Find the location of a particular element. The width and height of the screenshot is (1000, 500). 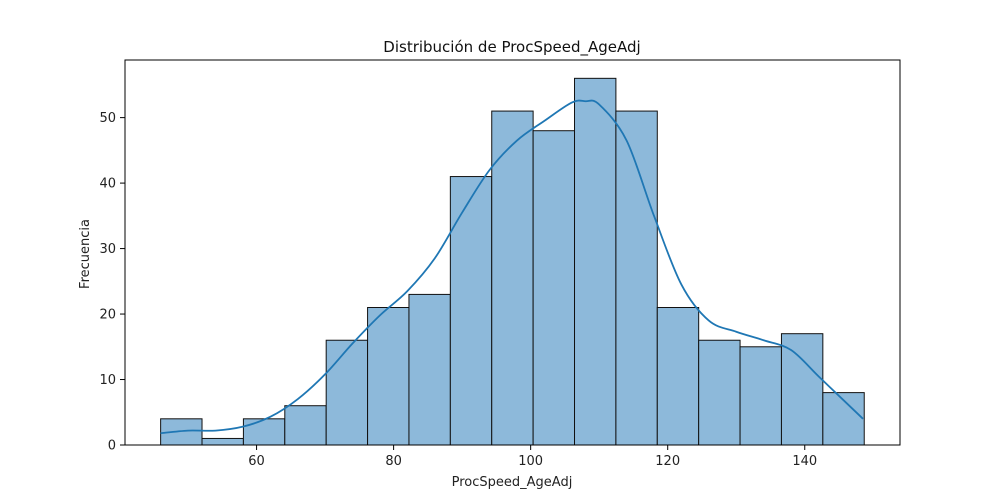

y-axis: 0 10 20 30 40 50 is located at coordinates (112, 282).